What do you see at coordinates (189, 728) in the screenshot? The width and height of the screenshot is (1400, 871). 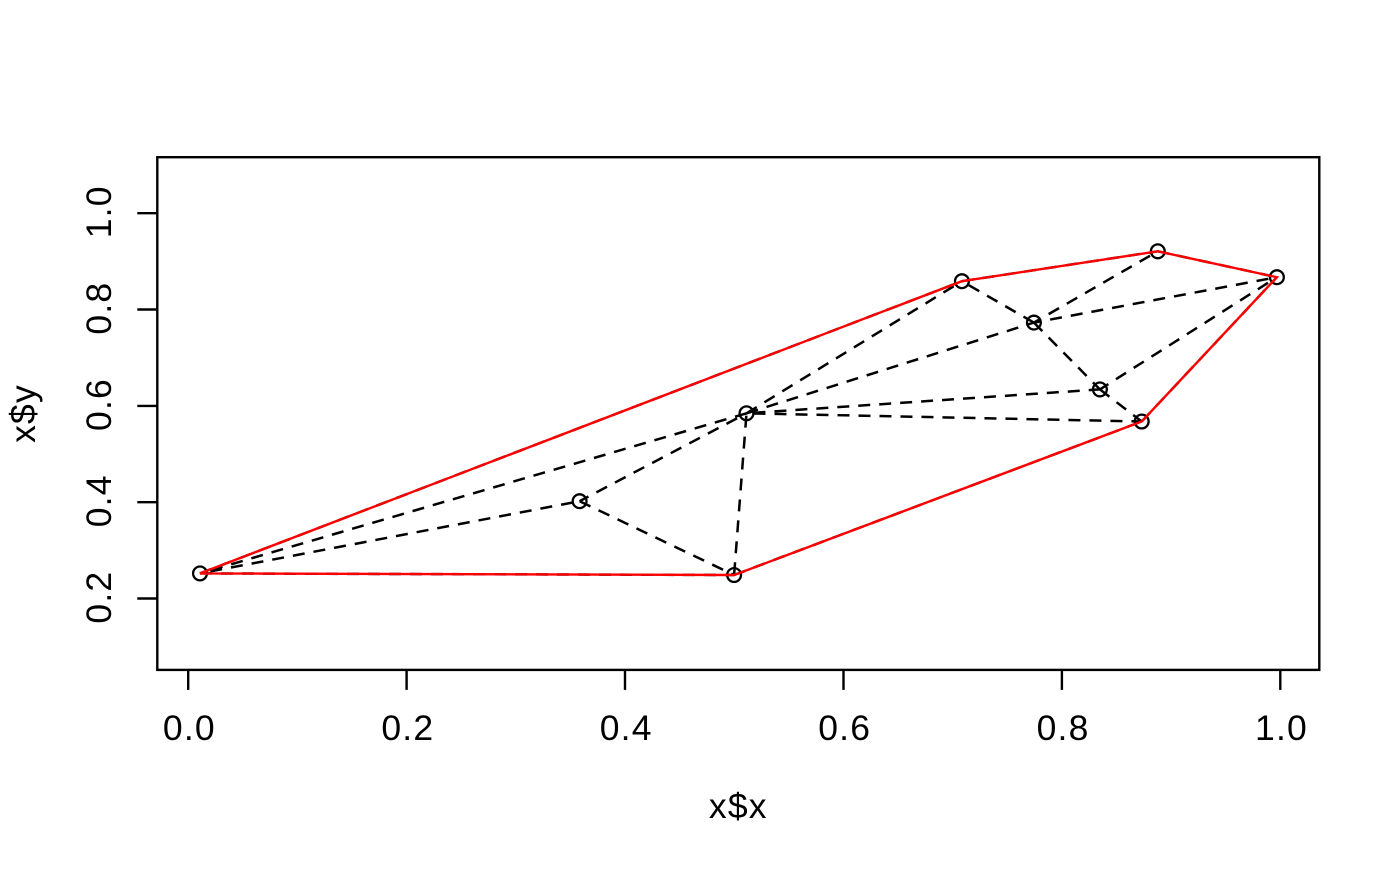 I see `svg-text: 0.0` at bounding box center [189, 728].